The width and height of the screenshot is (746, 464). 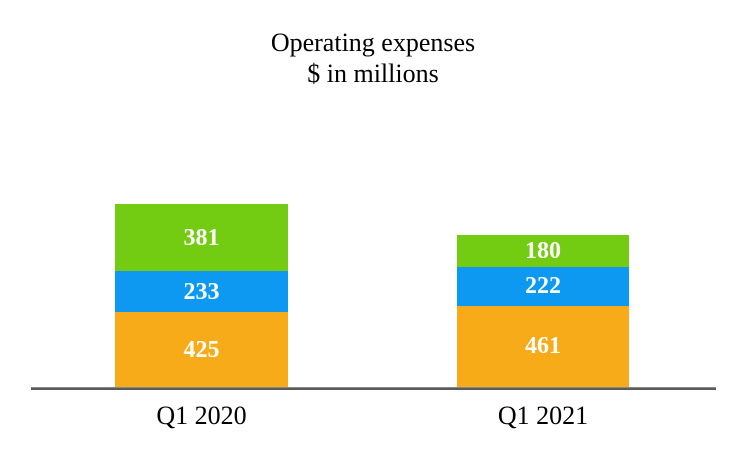 I want to click on bar-segment-blue: 222, so click(x=543, y=286).